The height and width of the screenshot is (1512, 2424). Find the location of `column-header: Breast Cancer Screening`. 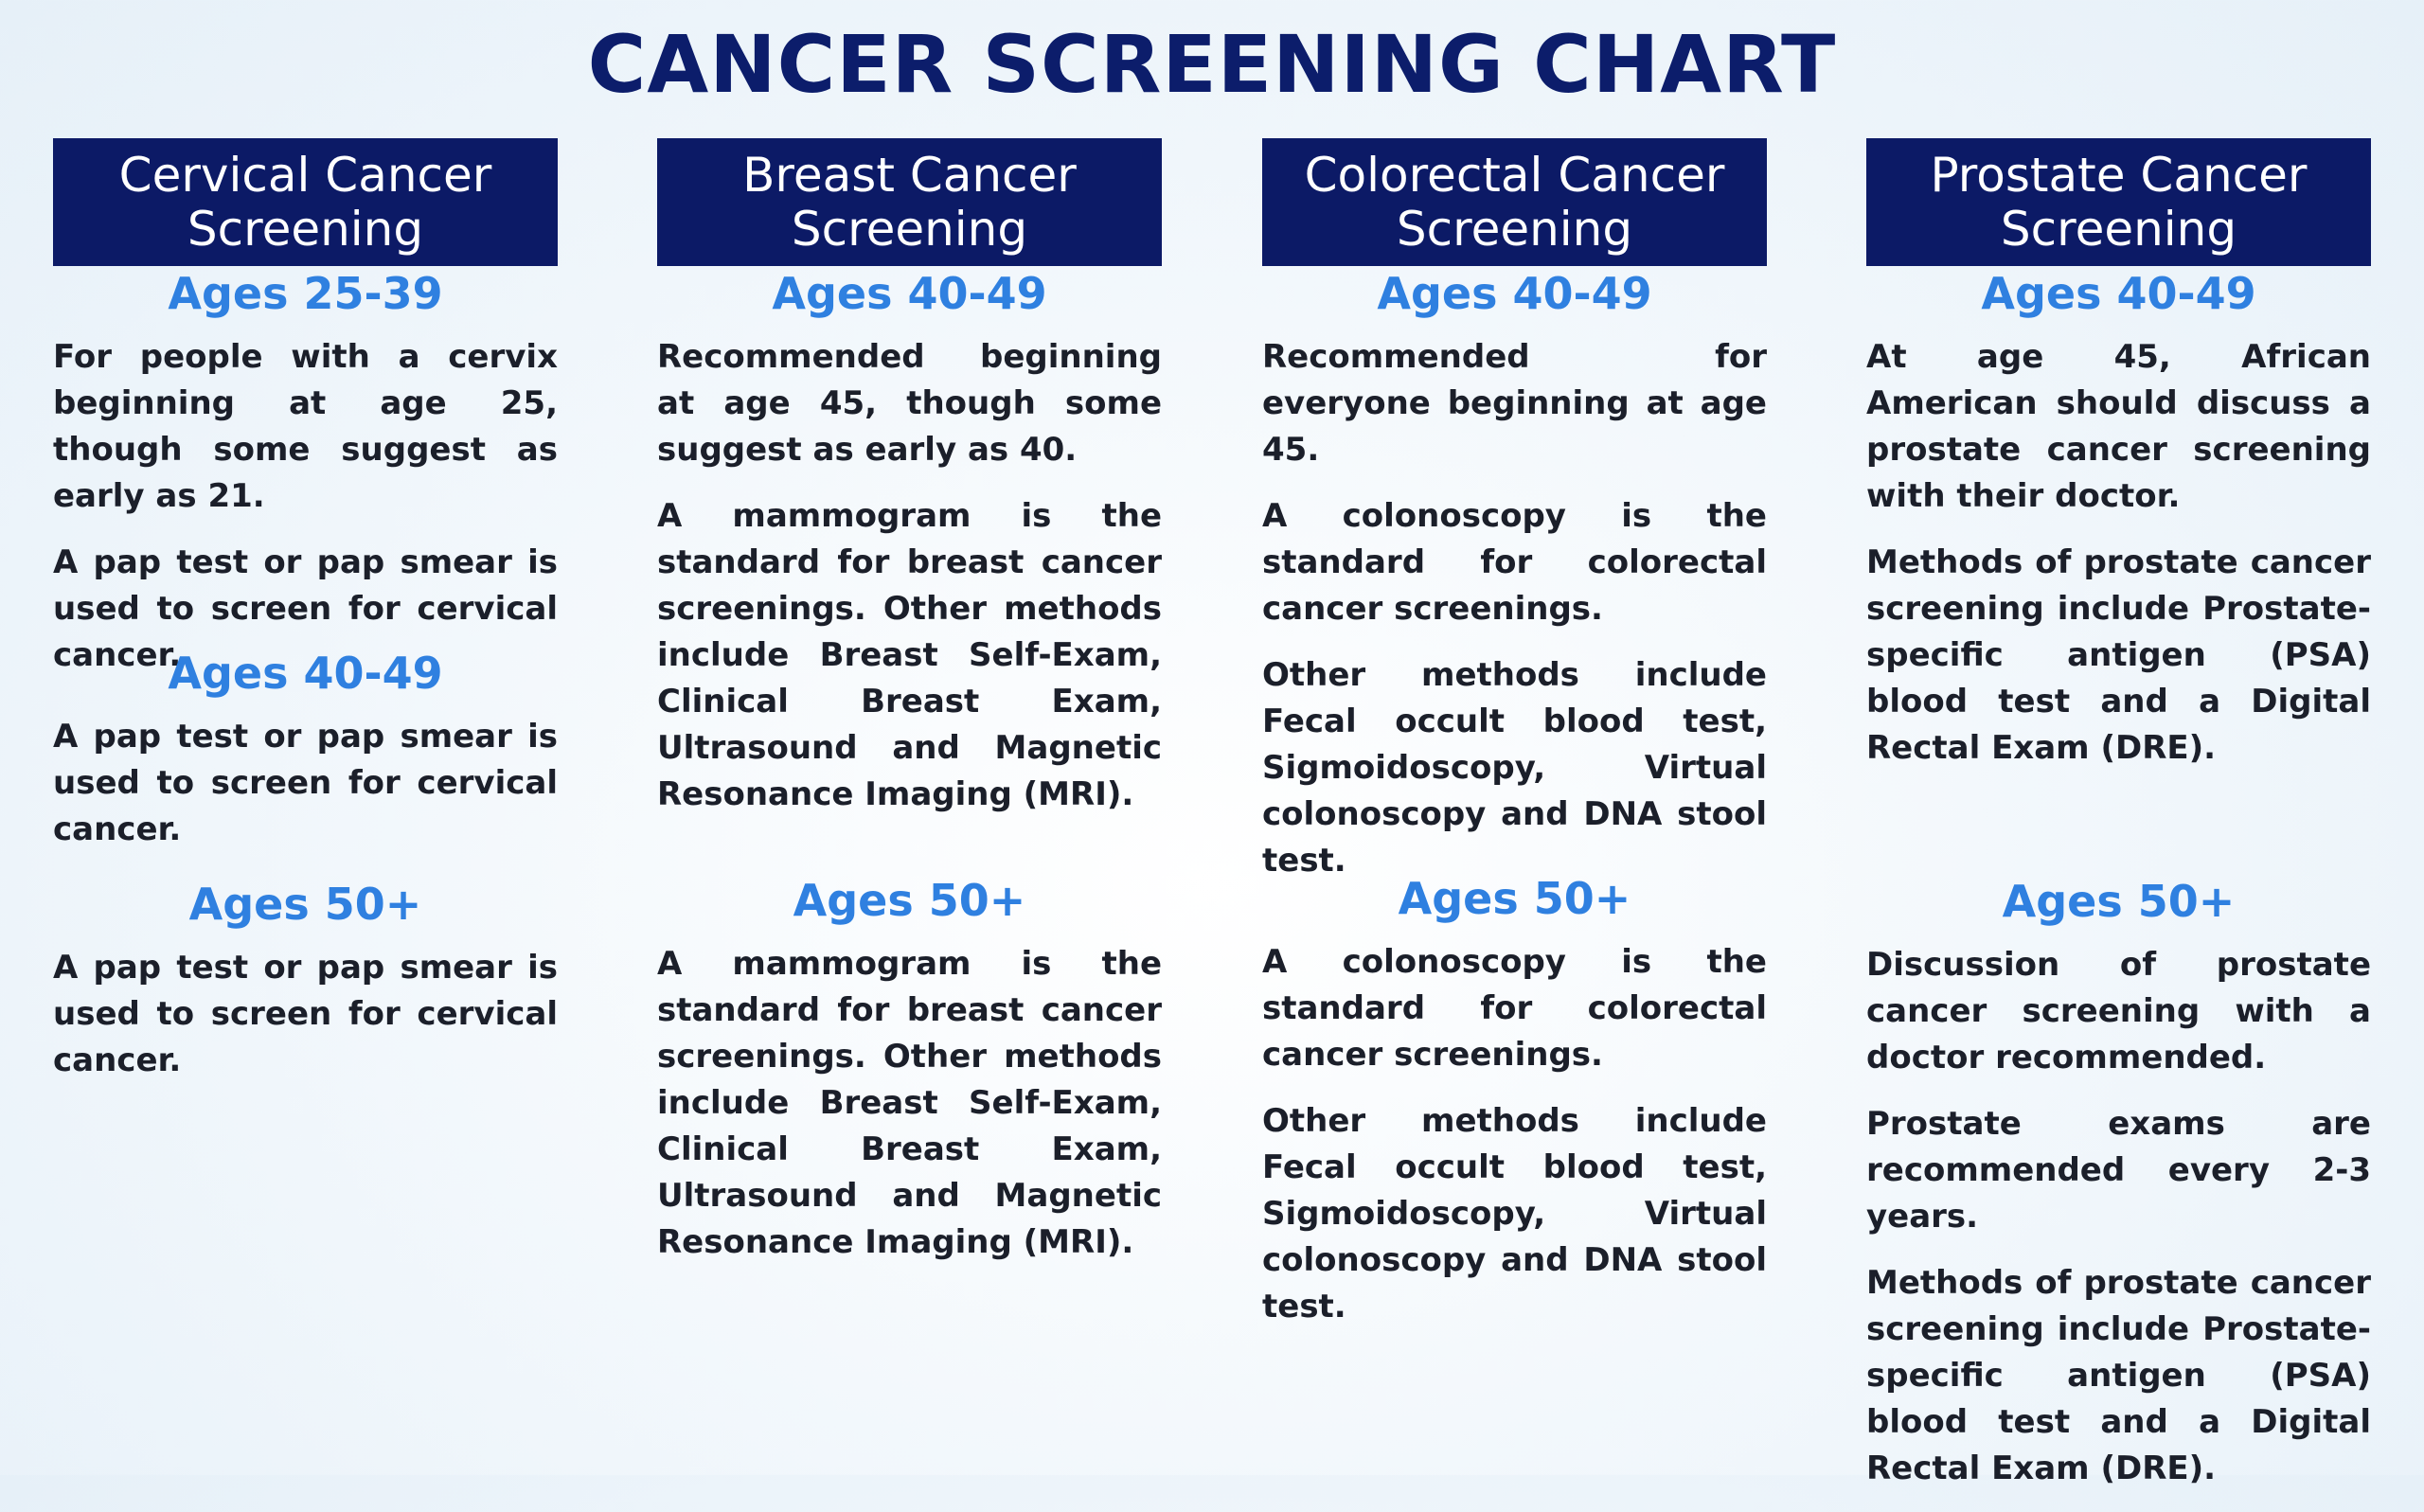

column-header: Breast Cancer Screening is located at coordinates (909, 202).